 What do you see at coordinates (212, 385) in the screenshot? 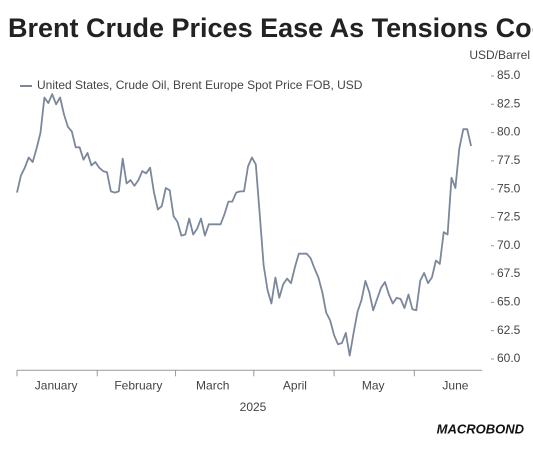
I see `x-tick-label: March` at bounding box center [212, 385].